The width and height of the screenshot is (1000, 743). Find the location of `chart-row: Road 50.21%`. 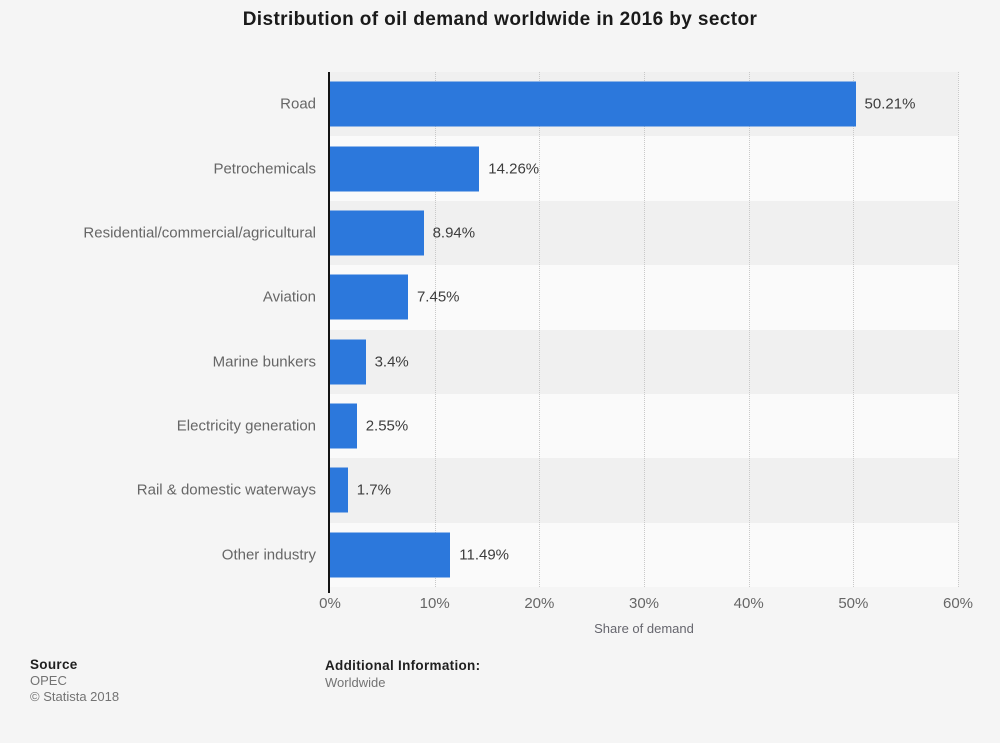

chart-row: Road 50.21% is located at coordinates (619, 104).